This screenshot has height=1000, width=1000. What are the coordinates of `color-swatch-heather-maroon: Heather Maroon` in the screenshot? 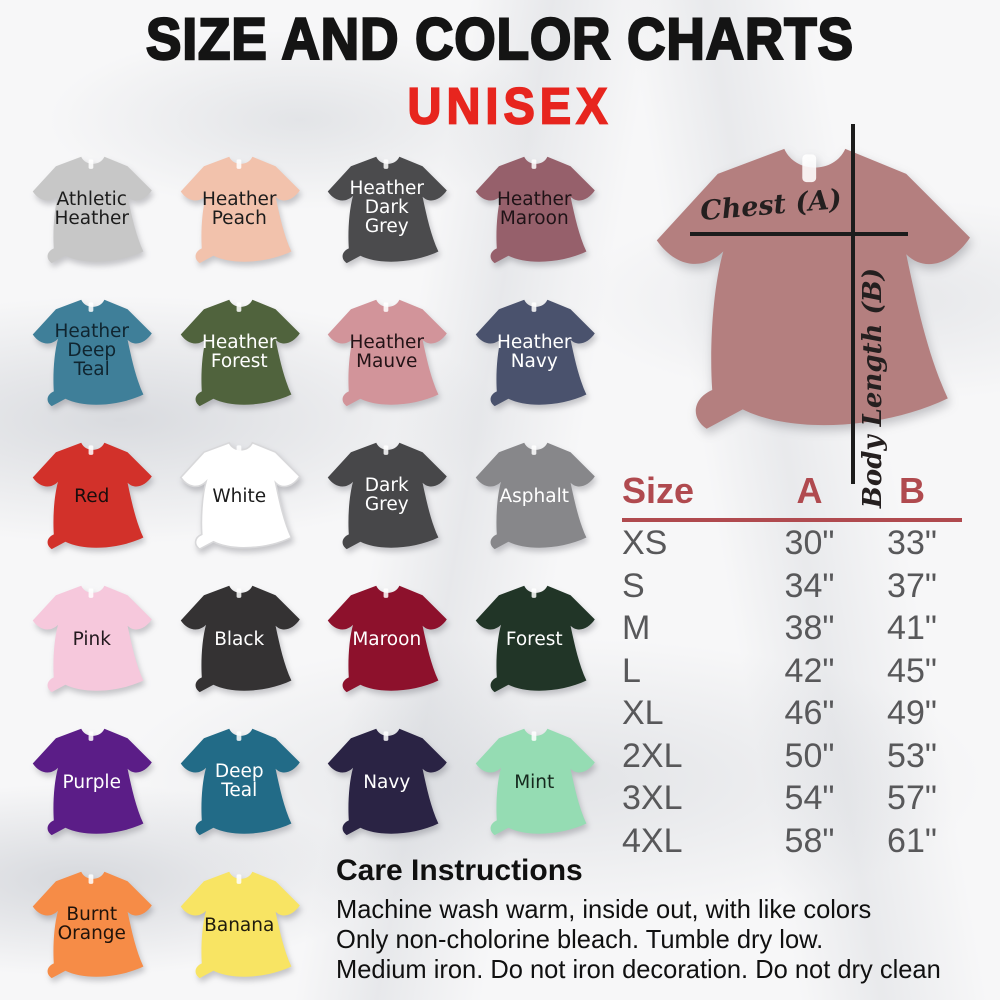 It's located at (535, 211).